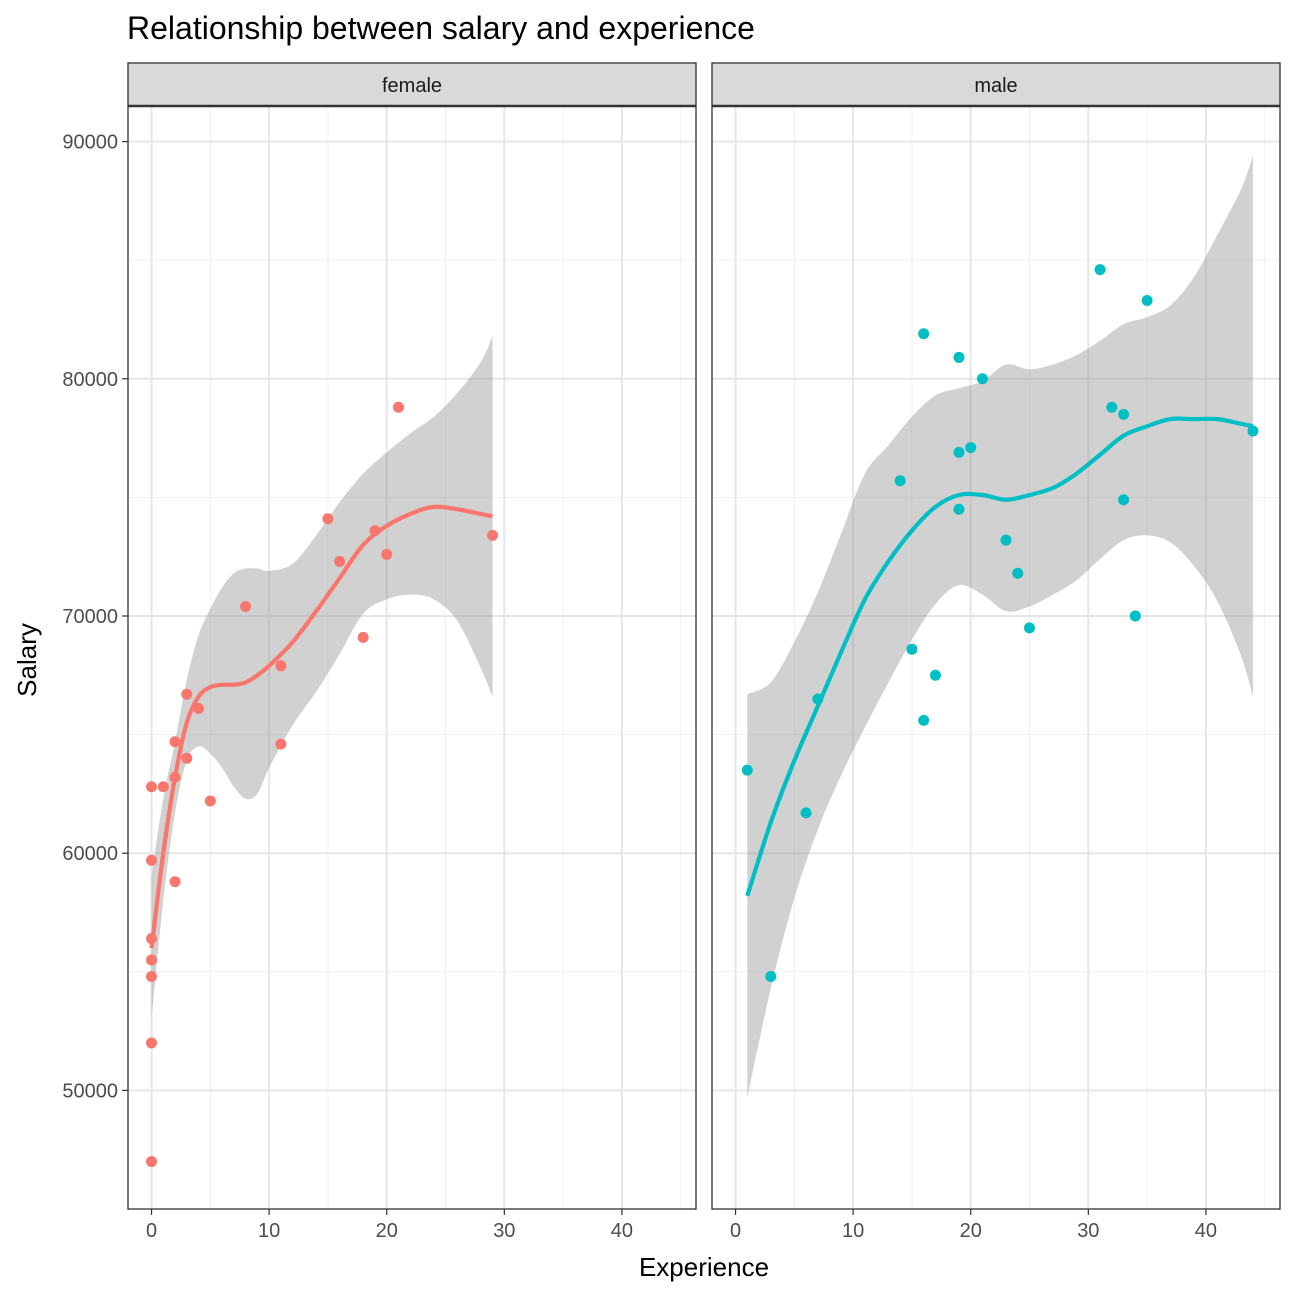  I want to click on facet-strip-label: female, so click(412, 86).